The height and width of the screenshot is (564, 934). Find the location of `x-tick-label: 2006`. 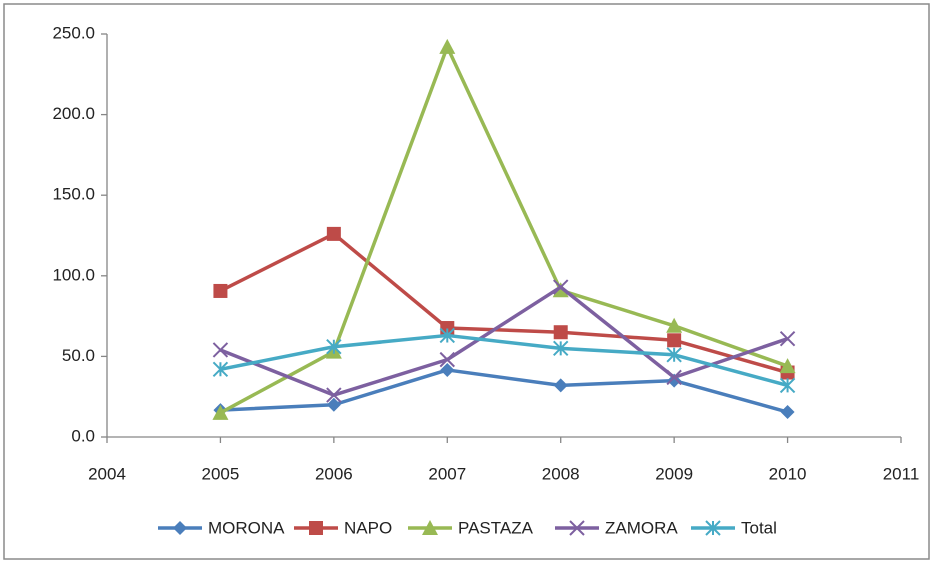

x-tick-label: 2006 is located at coordinates (334, 473).